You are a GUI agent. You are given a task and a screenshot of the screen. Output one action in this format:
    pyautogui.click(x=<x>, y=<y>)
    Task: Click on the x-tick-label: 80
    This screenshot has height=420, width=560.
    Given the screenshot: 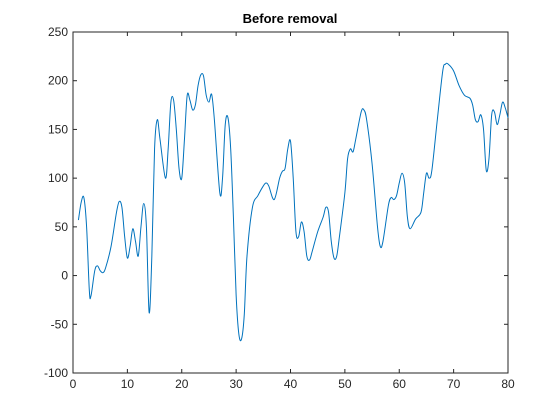 What is the action you would take?
    pyautogui.click(x=508, y=384)
    